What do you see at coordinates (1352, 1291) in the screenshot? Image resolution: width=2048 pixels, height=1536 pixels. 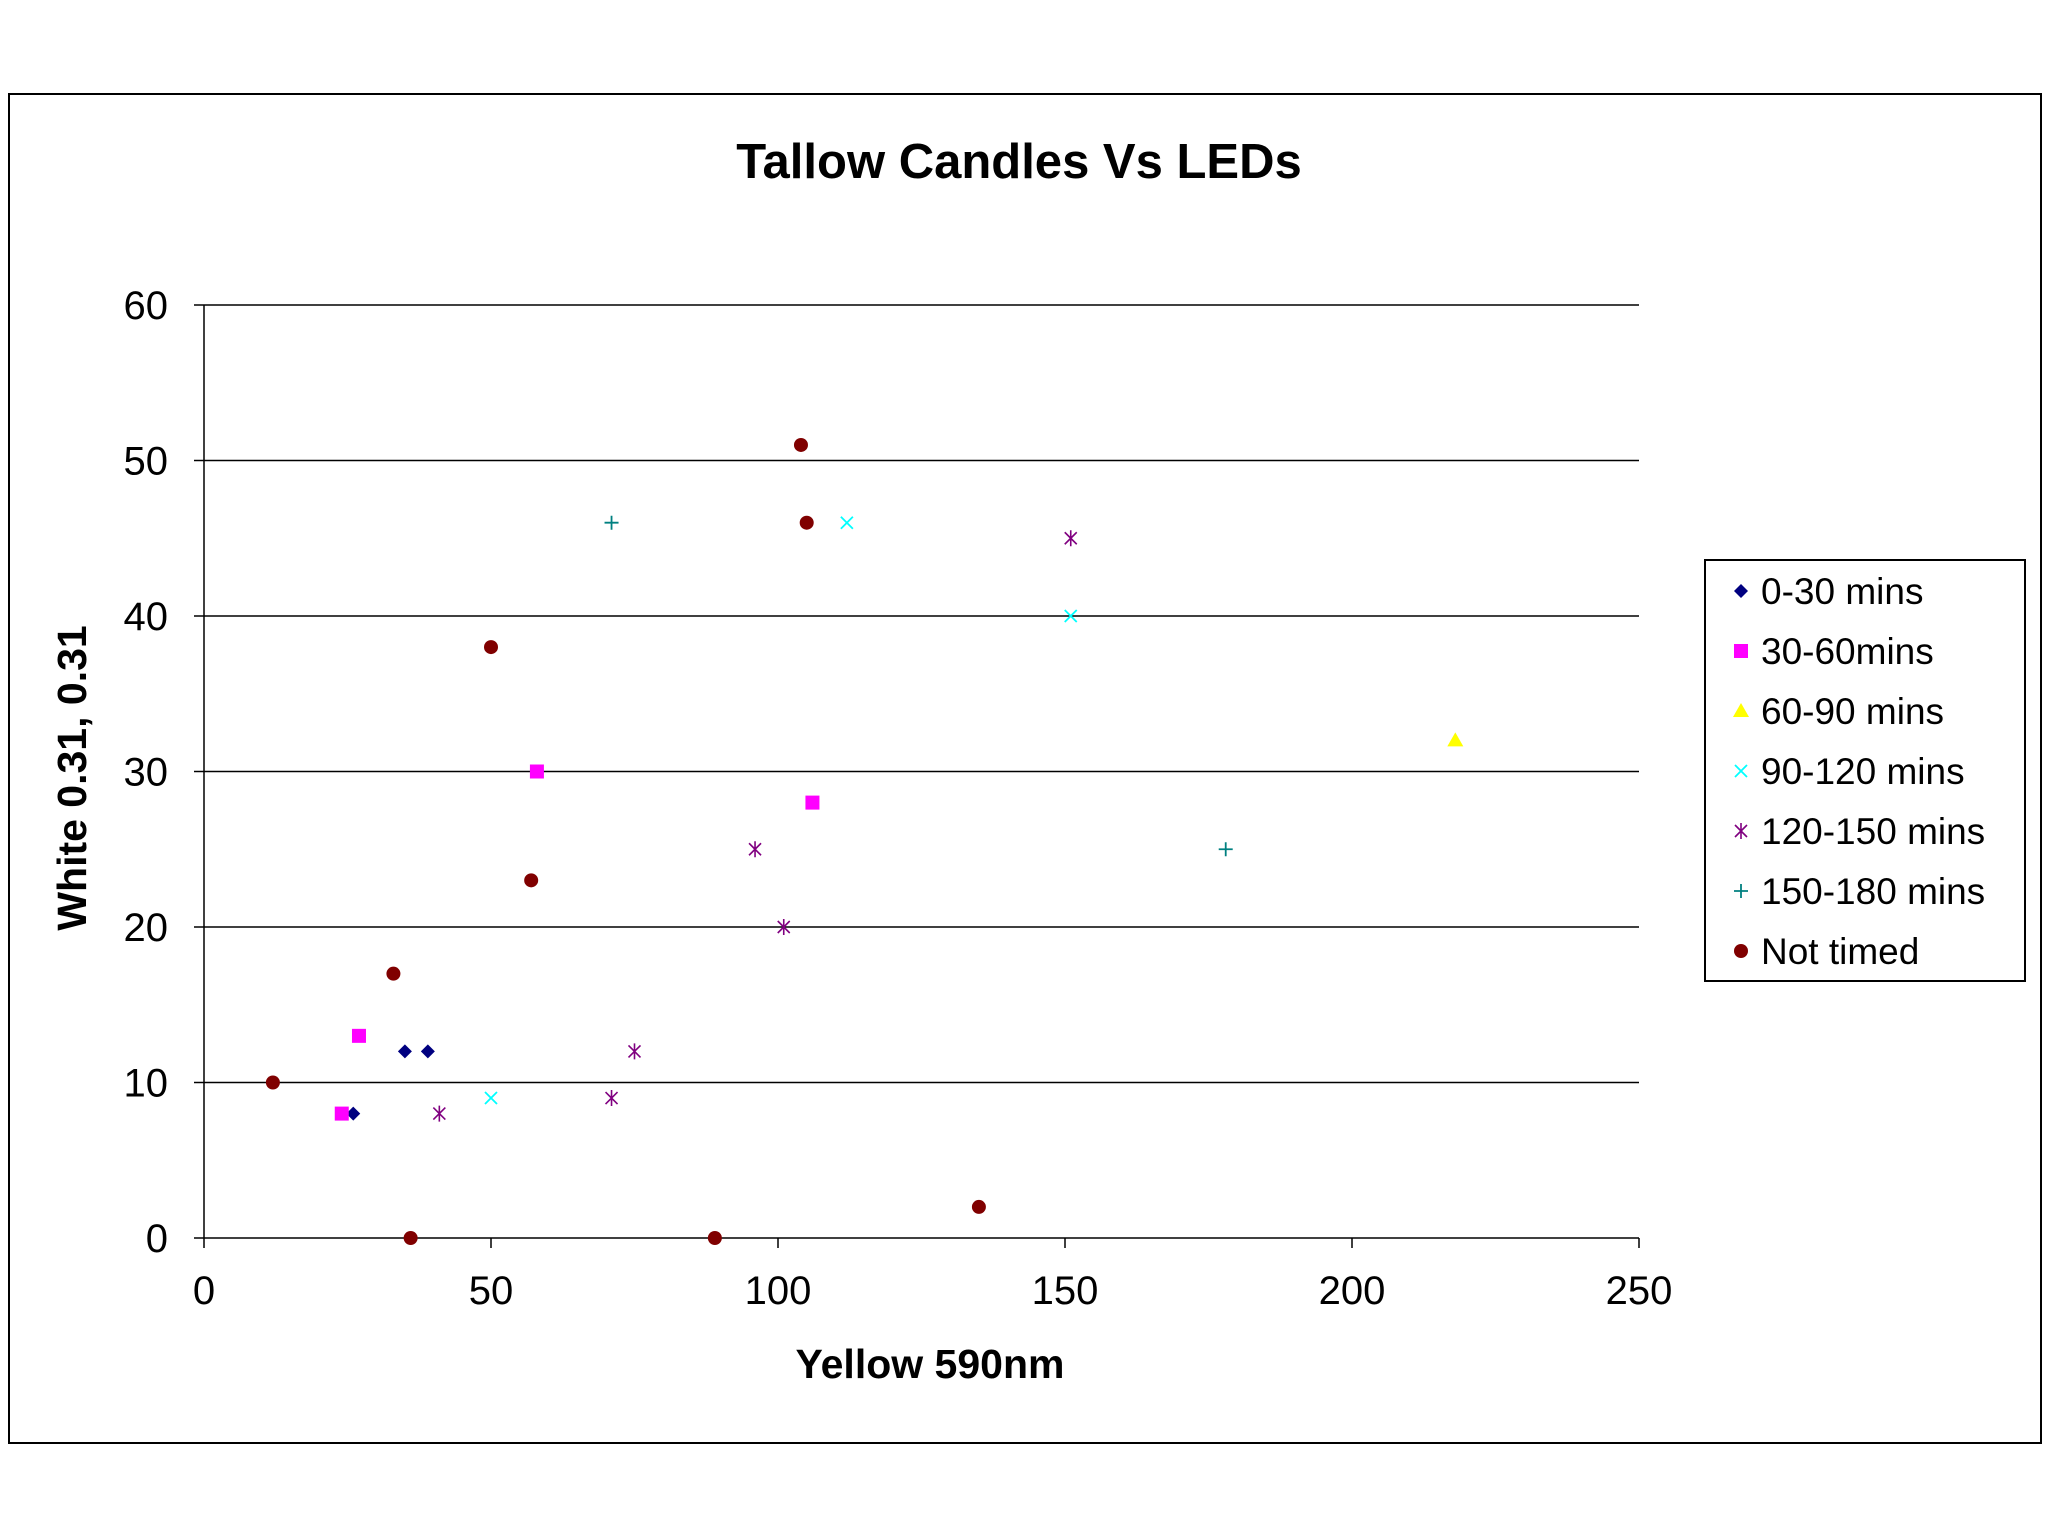 I see `x-tick-label: 200` at bounding box center [1352, 1291].